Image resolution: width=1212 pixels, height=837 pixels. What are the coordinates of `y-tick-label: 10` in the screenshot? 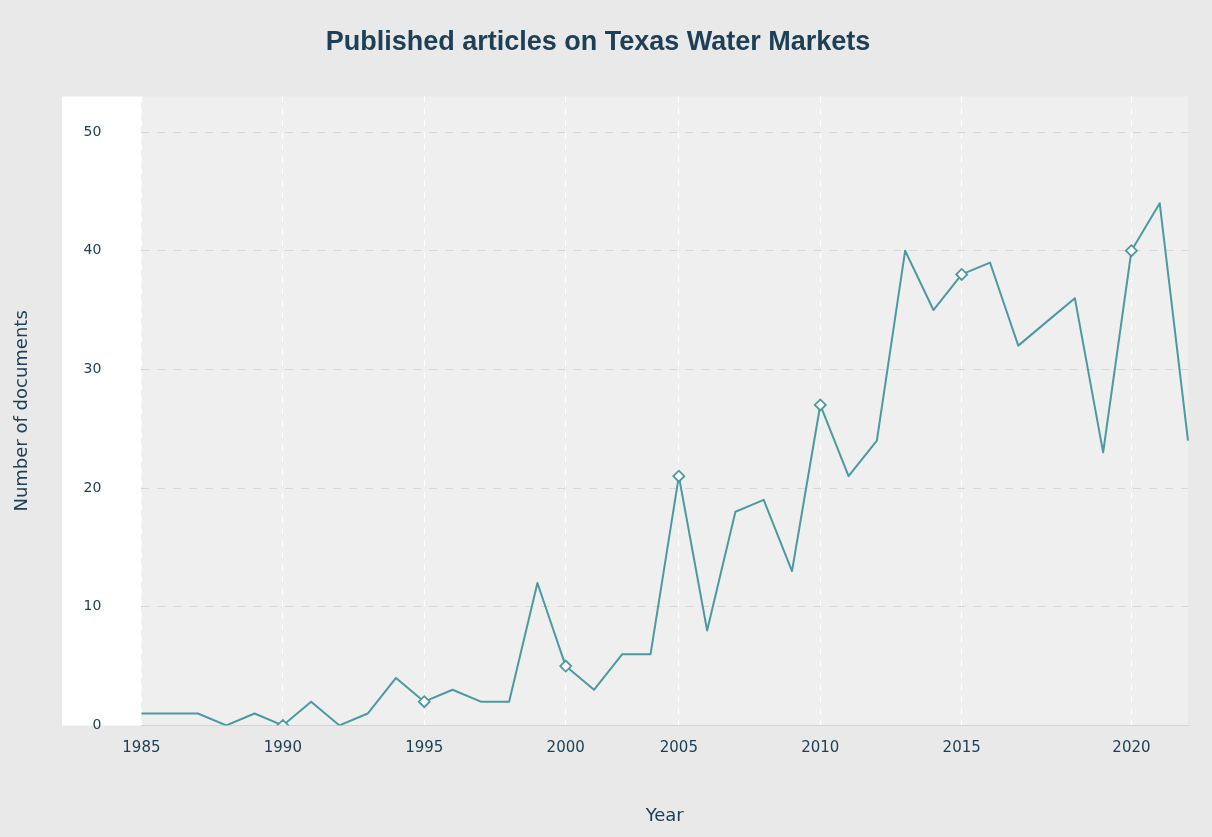 It's located at (92, 605).